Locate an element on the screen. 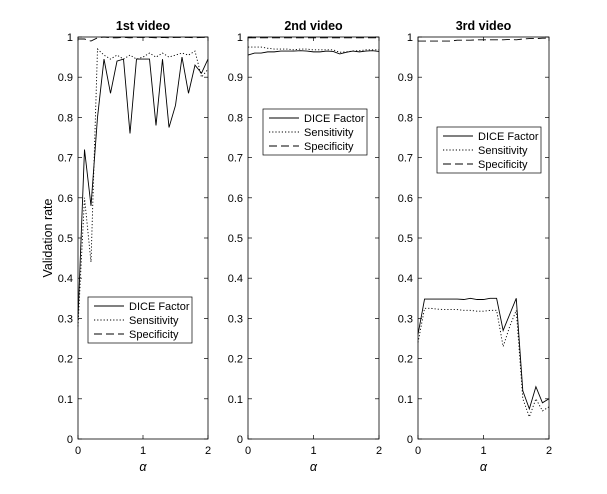  chart-title: 1st video is located at coordinates (143, 26).